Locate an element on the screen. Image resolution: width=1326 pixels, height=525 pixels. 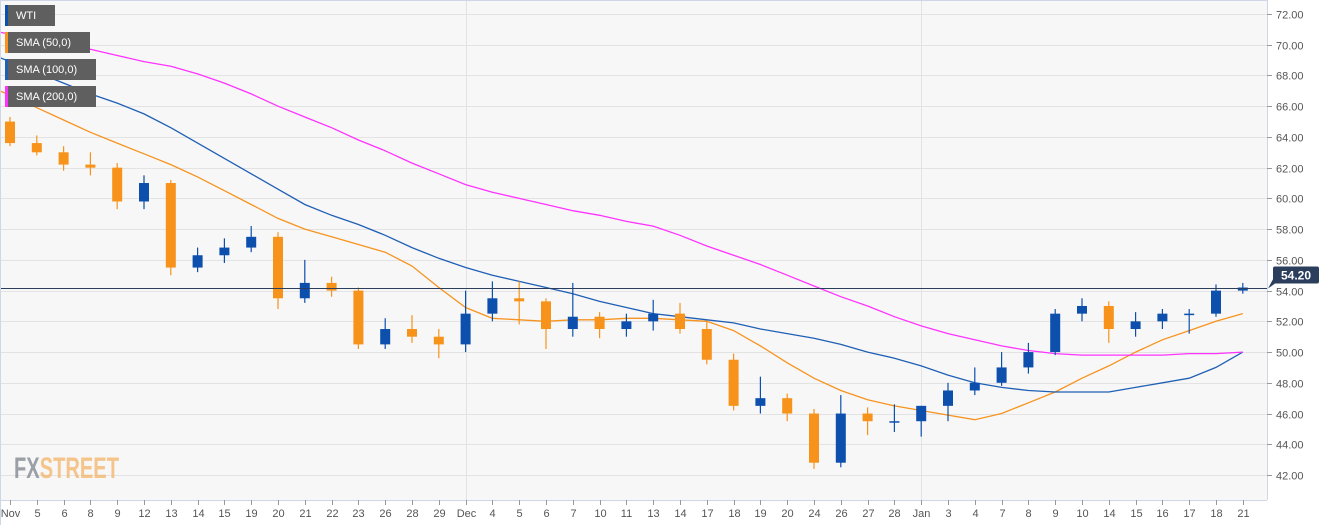
x-tick-label: 4 is located at coordinates (492, 514).